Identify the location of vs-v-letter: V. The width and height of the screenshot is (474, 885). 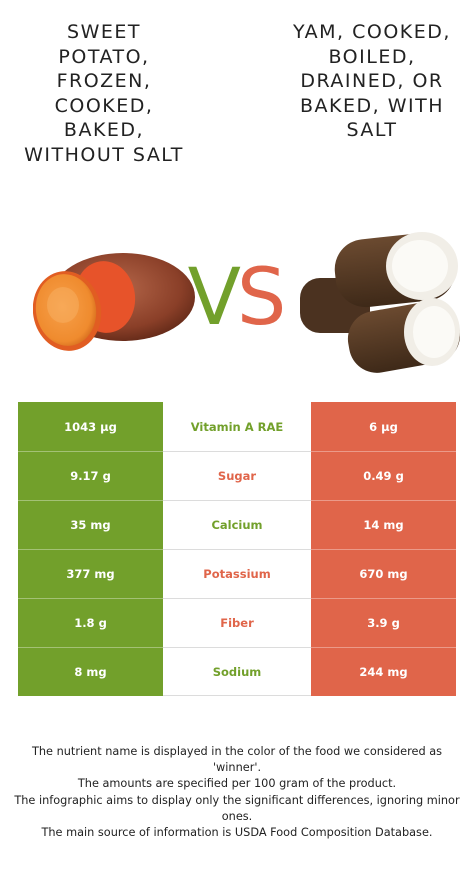
(214, 298).